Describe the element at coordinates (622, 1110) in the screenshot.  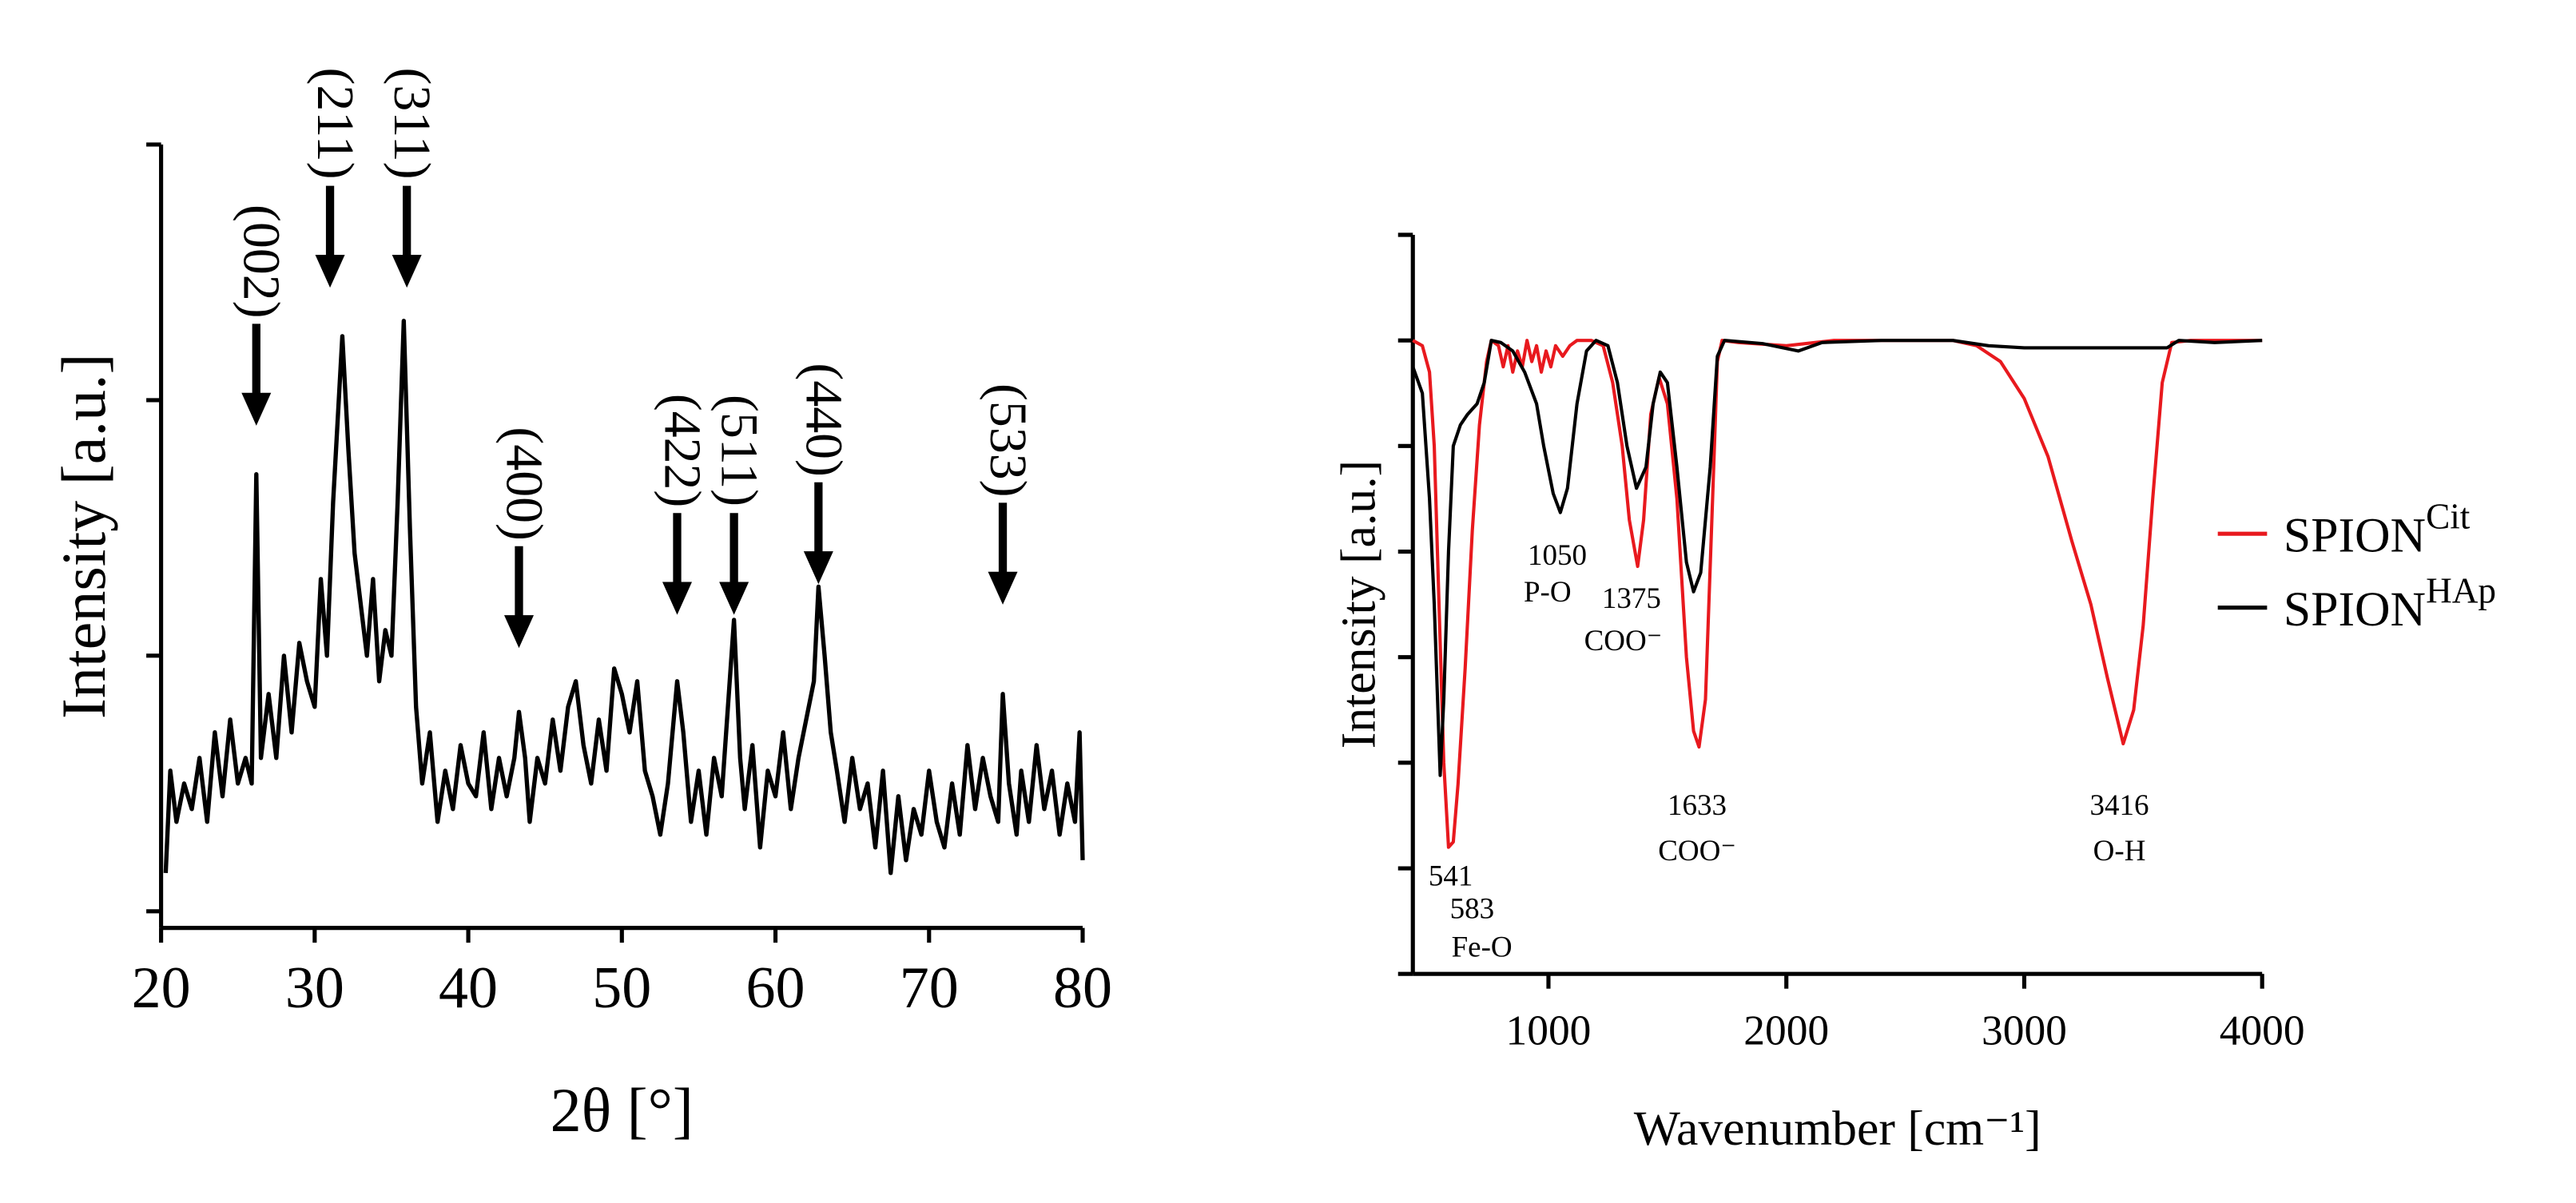
I see `x-axis-title: 2θ [°]` at that location.